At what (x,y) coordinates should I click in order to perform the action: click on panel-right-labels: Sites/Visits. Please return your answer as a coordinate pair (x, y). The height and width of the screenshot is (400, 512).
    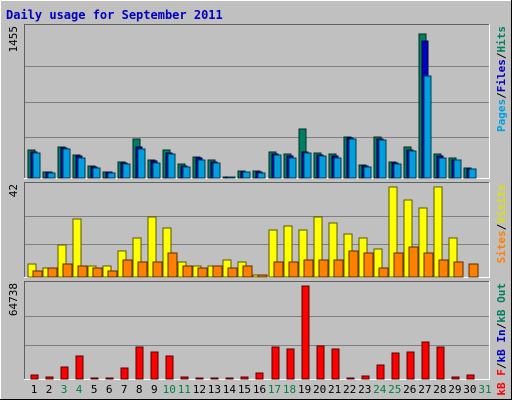
    Looking at the image, I should click on (501, 224).